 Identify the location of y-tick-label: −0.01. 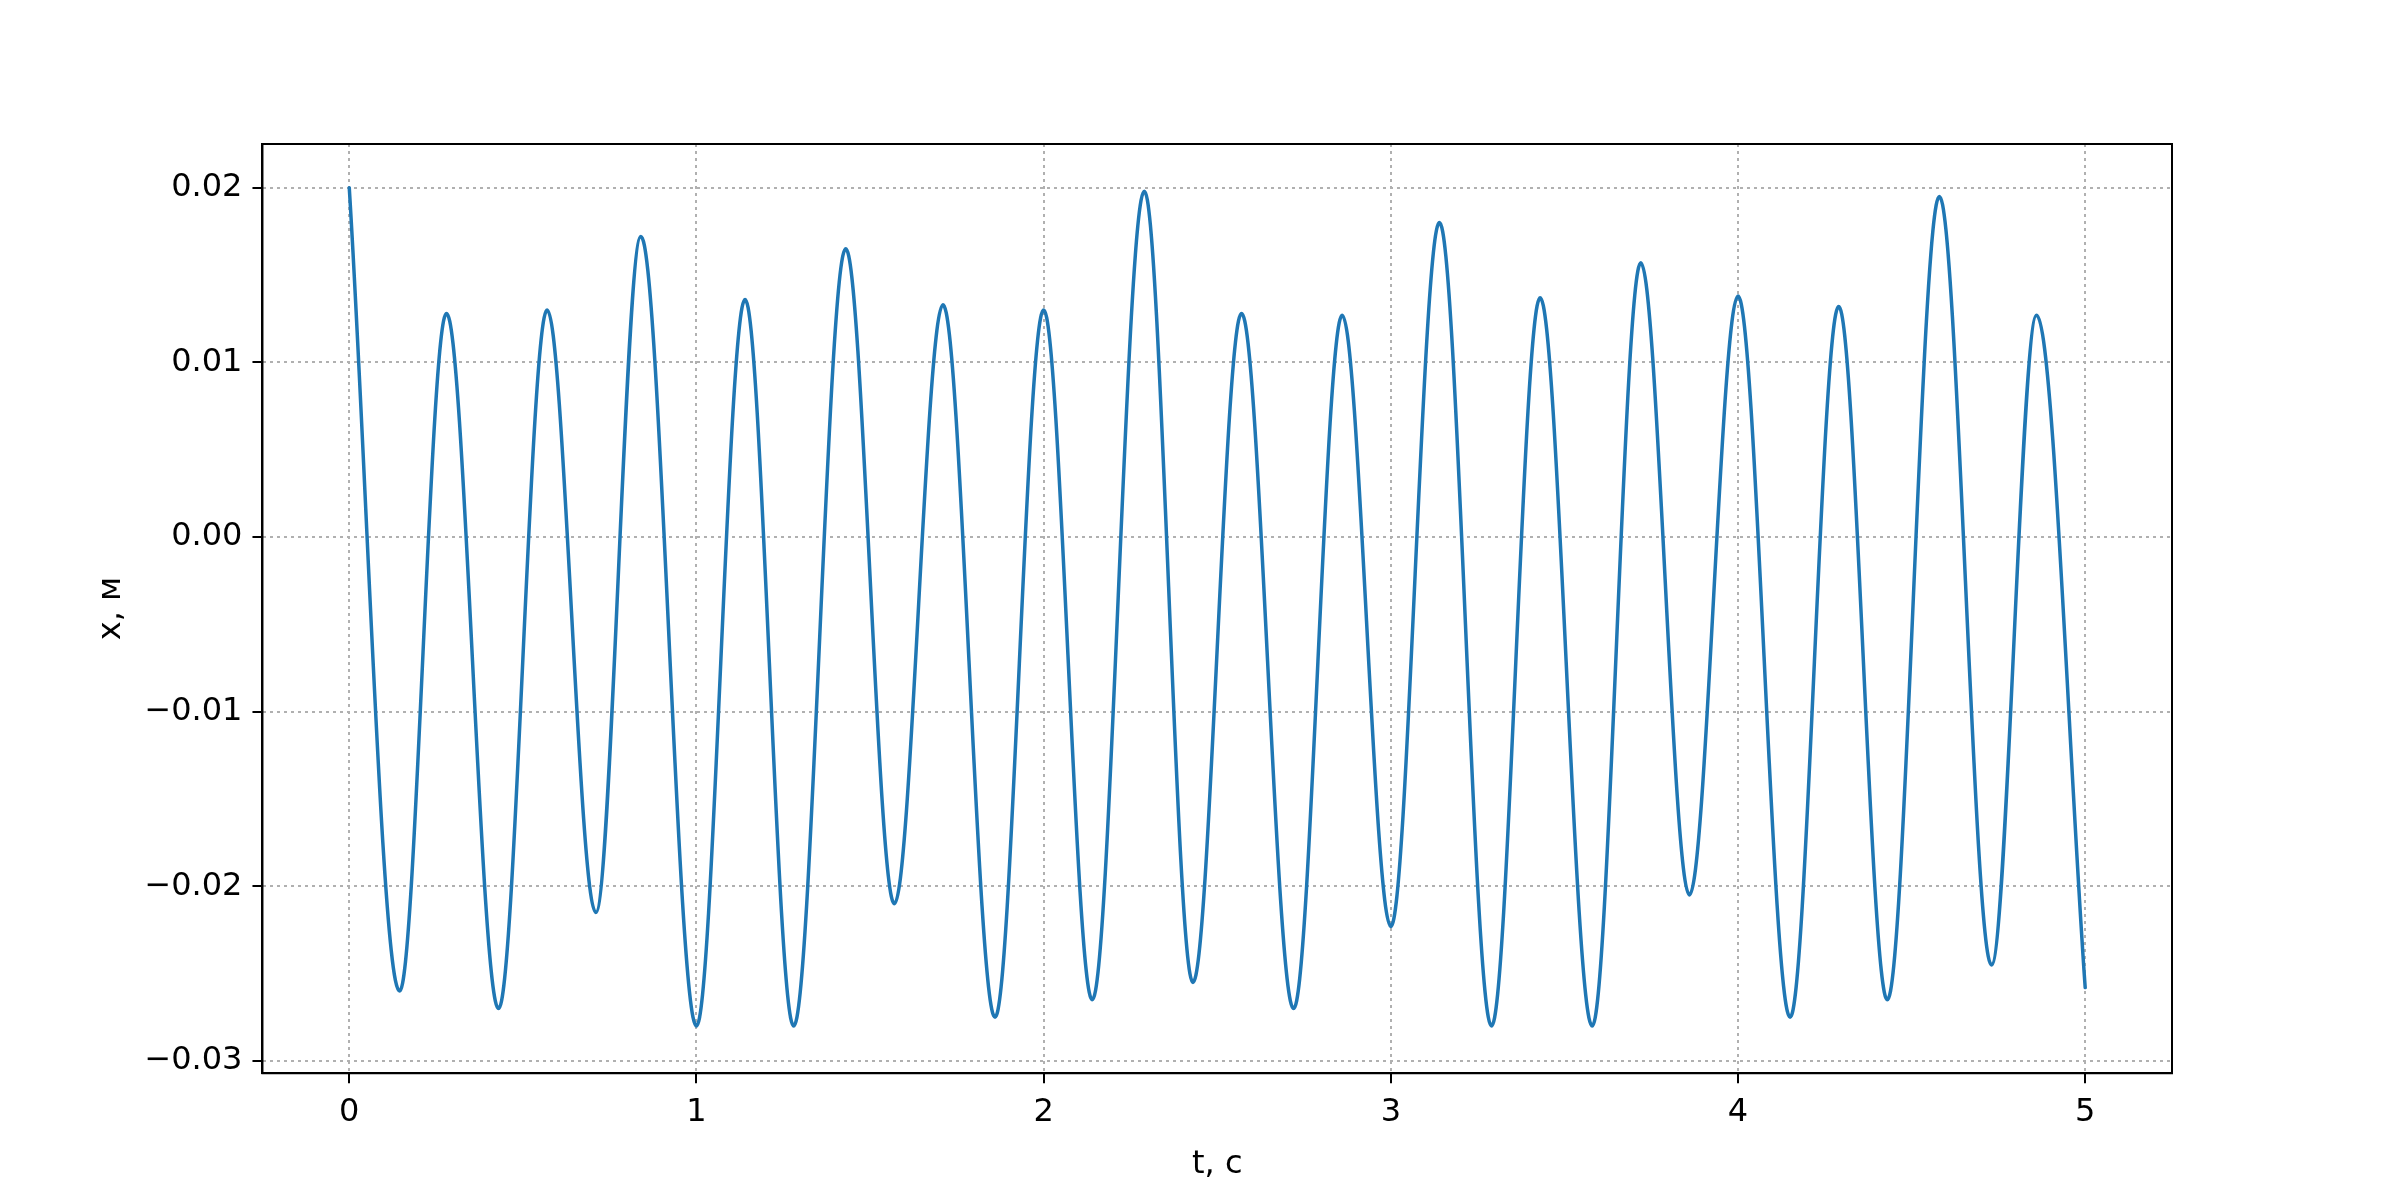
(193, 708).